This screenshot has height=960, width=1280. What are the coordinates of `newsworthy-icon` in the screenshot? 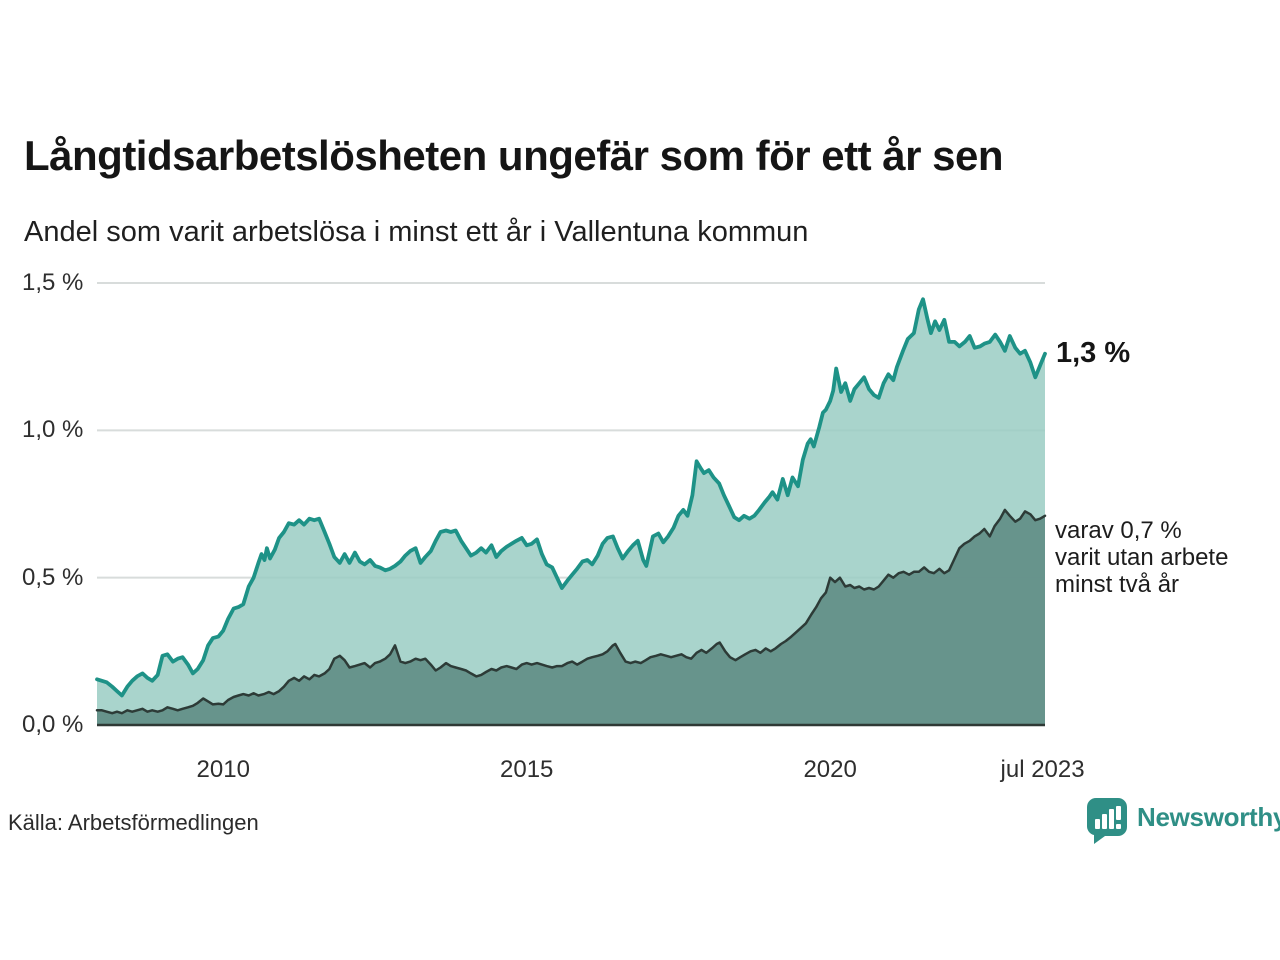 It's located at (1107, 821).